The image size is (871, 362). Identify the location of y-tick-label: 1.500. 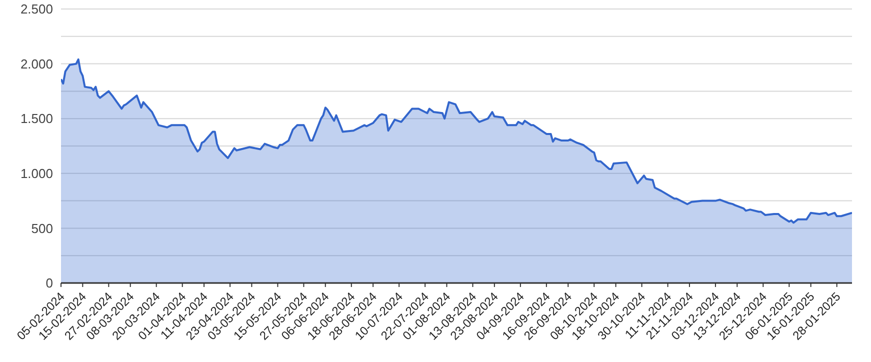
(36, 118).